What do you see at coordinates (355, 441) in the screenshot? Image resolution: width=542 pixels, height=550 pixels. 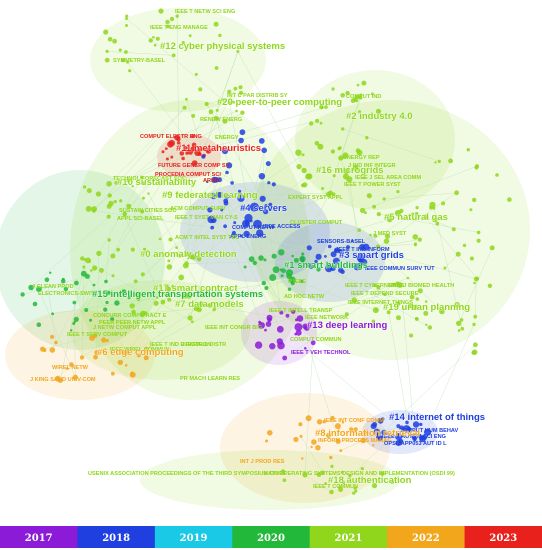 I see `journal-label: INFORM PROCESS MANAG` at bounding box center [355, 441].